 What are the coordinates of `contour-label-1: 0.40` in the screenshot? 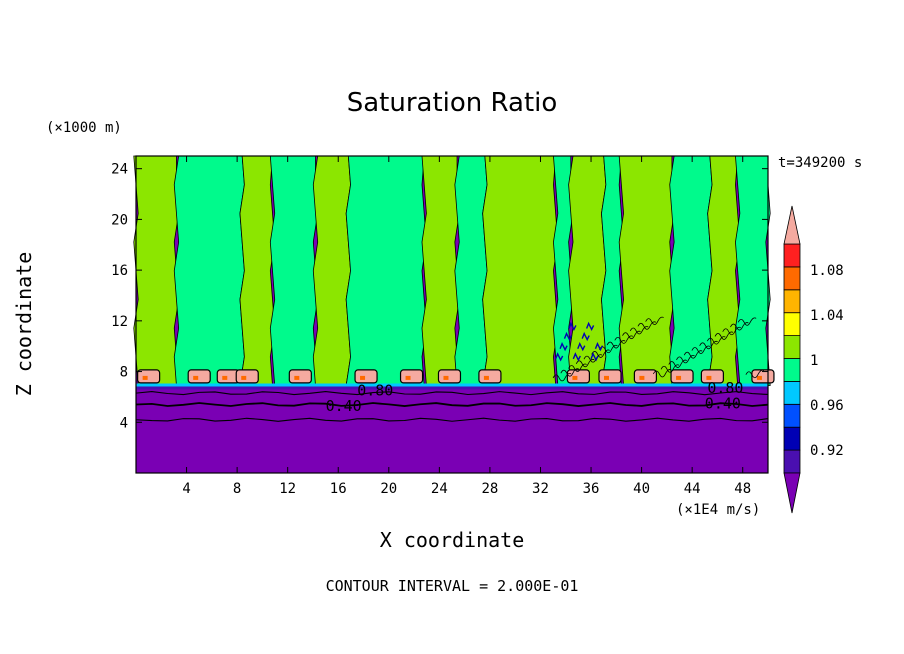 It's located at (344, 406).